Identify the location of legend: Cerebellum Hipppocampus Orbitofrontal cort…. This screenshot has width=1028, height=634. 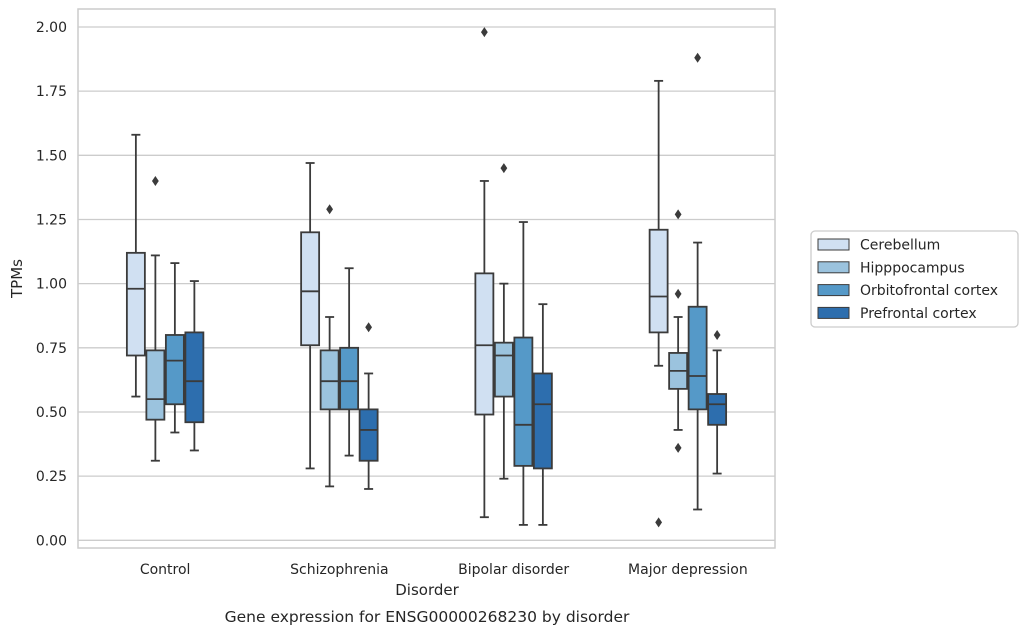
(914, 279).